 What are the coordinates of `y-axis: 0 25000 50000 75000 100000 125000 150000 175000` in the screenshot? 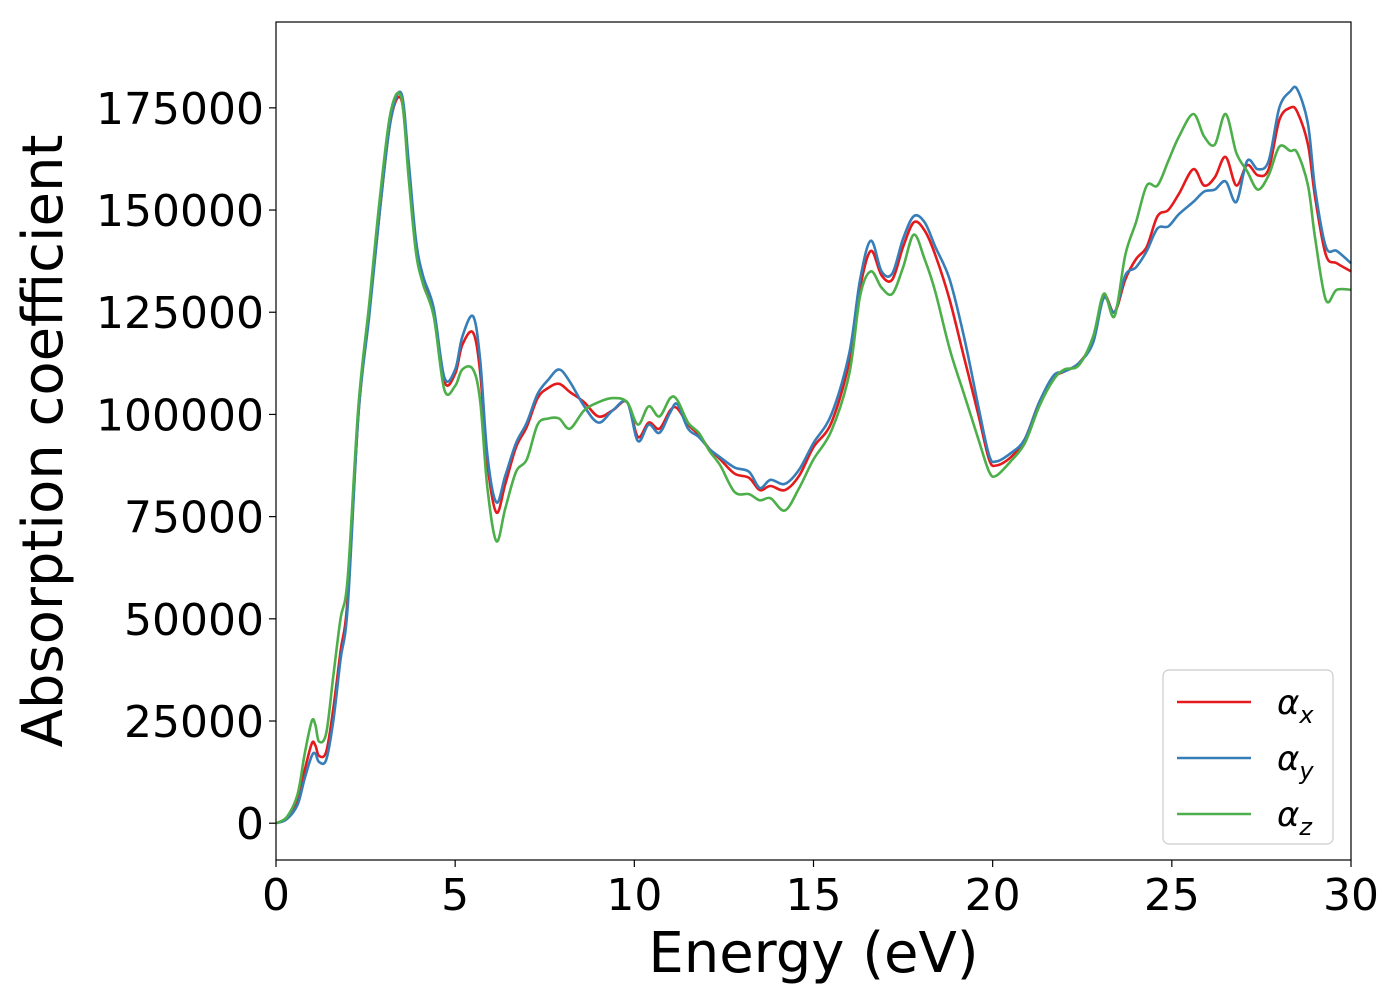 It's located at (186, 467).